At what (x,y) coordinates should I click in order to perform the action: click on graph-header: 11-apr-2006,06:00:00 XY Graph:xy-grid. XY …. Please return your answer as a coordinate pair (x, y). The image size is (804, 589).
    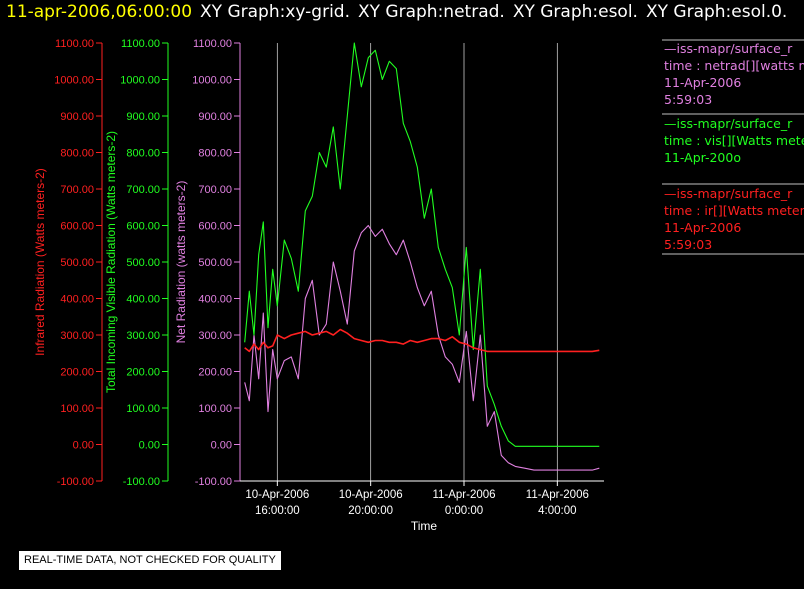
    Looking at the image, I should click on (396, 12).